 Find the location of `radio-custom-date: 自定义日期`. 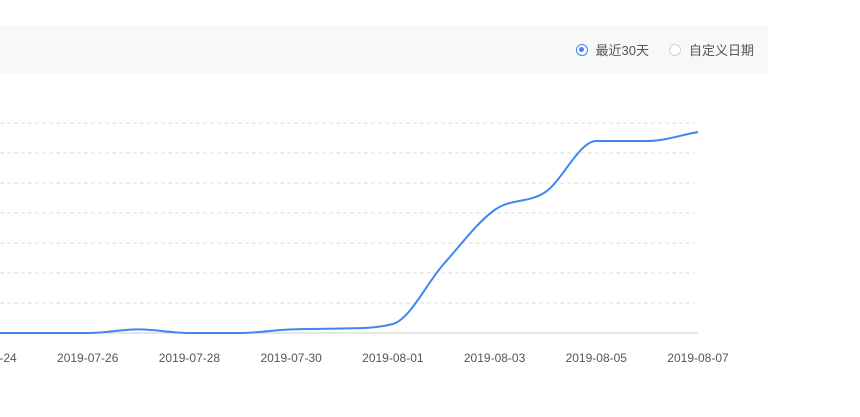

radio-custom-date: 自定义日期 is located at coordinates (711, 49).